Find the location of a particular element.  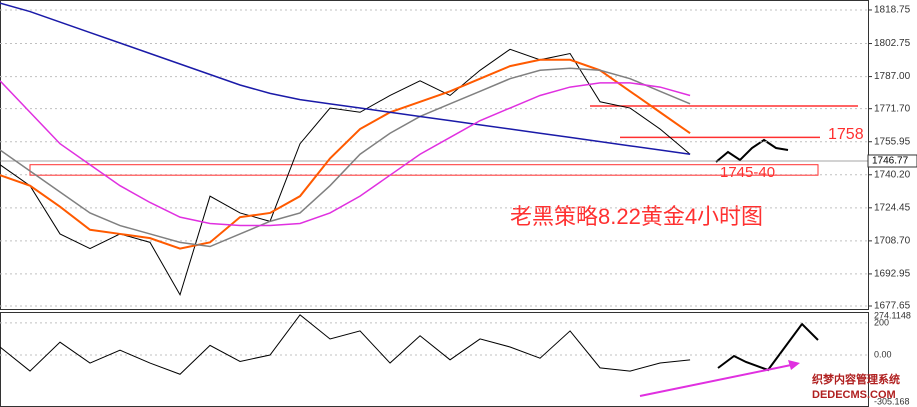

y-tick-label: -305.168 is located at coordinates (892, 401).